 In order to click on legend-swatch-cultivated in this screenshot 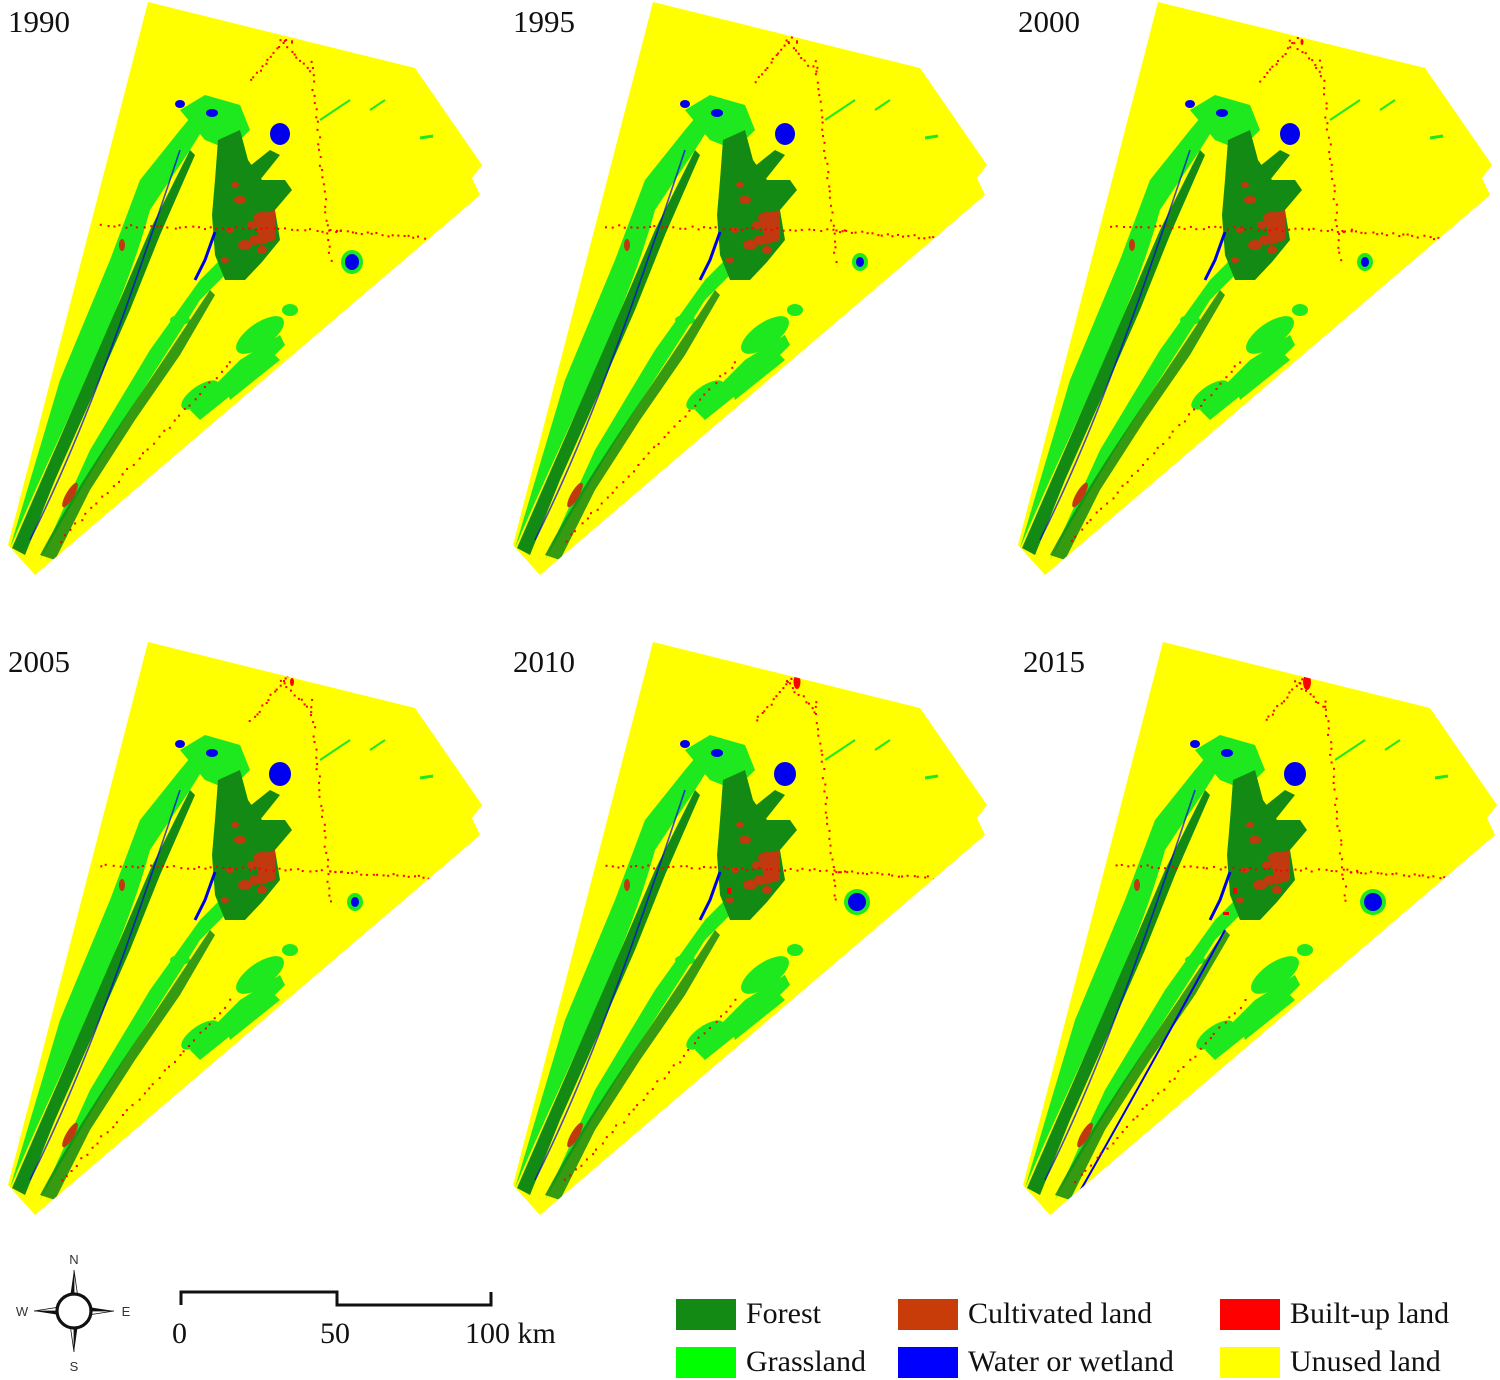, I will do `click(928, 1314)`.